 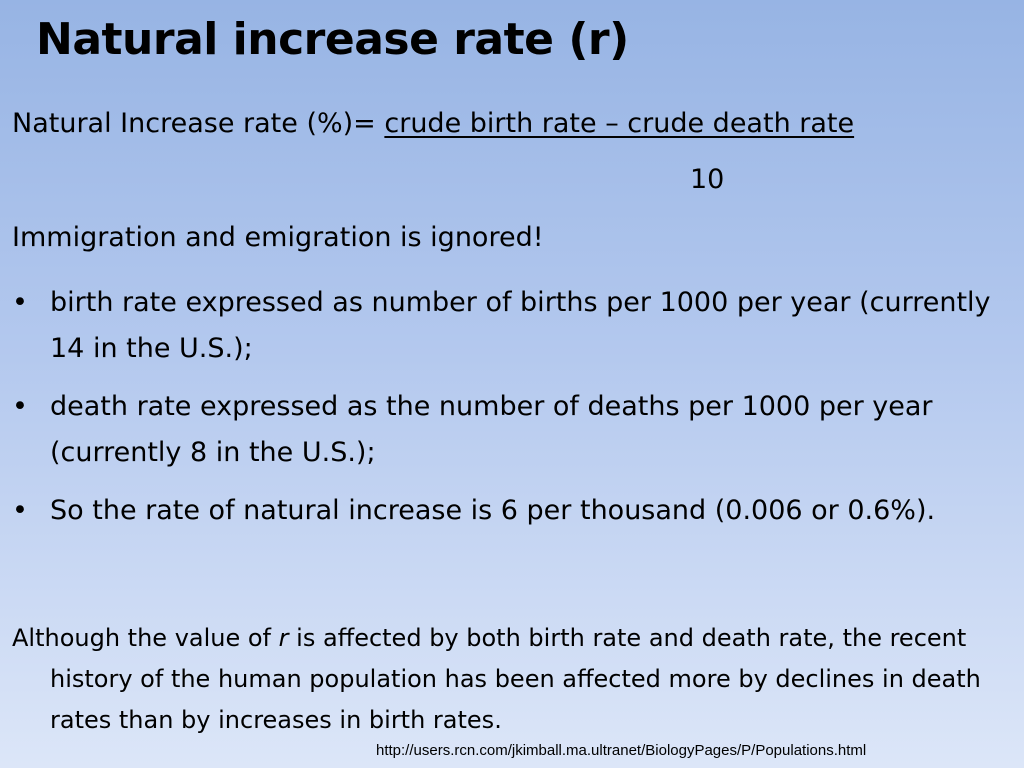 What do you see at coordinates (278, 237) in the screenshot?
I see `note-text: Immigration and emigration is ignored!` at bounding box center [278, 237].